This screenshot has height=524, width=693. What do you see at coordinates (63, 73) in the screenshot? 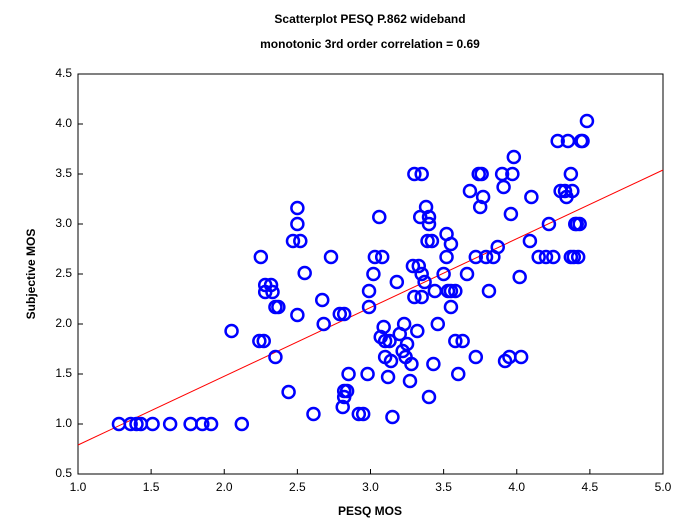
I see `y-tick-label: 4.5` at bounding box center [63, 73].